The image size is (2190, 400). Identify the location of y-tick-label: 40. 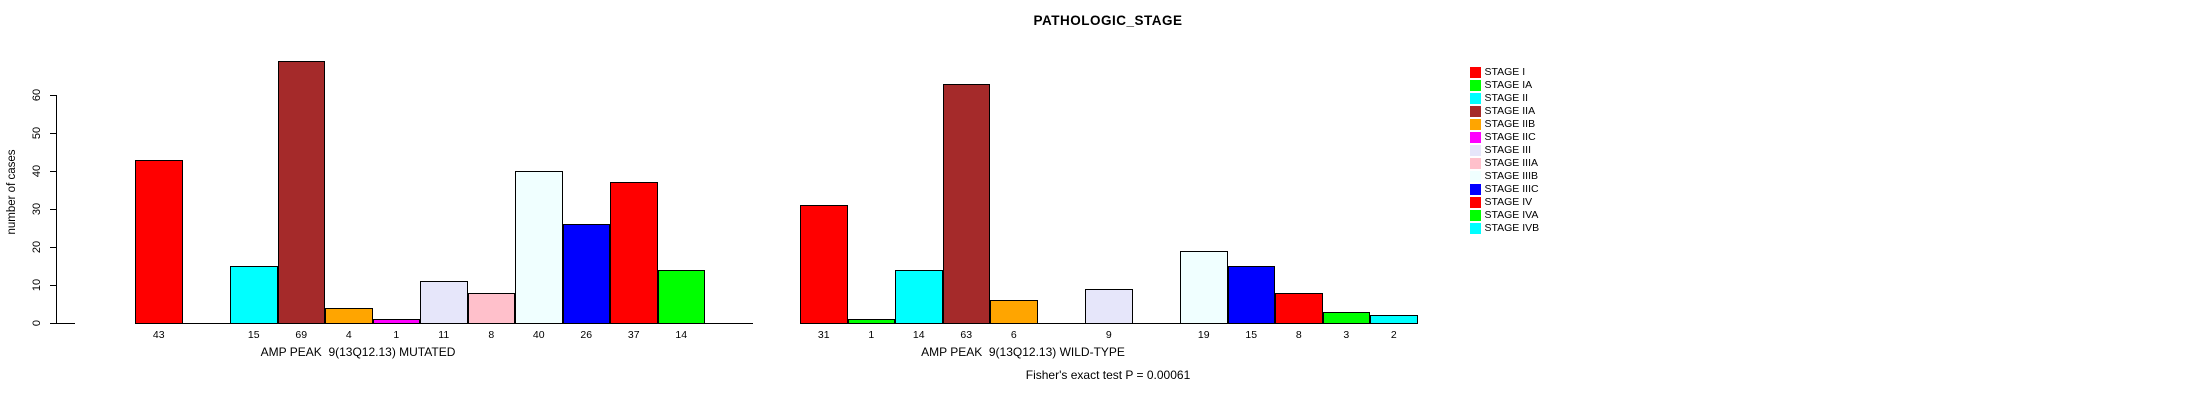
(37, 171).